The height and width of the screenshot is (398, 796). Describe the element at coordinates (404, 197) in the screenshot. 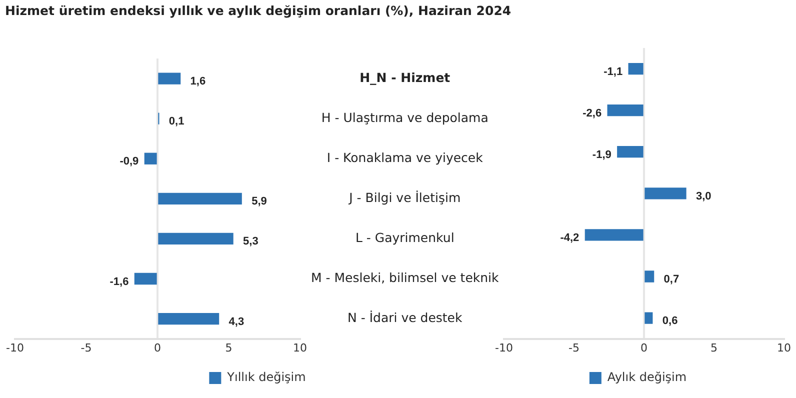

I see `y-tick-label: J - Bilgi ve İletişim` at that location.